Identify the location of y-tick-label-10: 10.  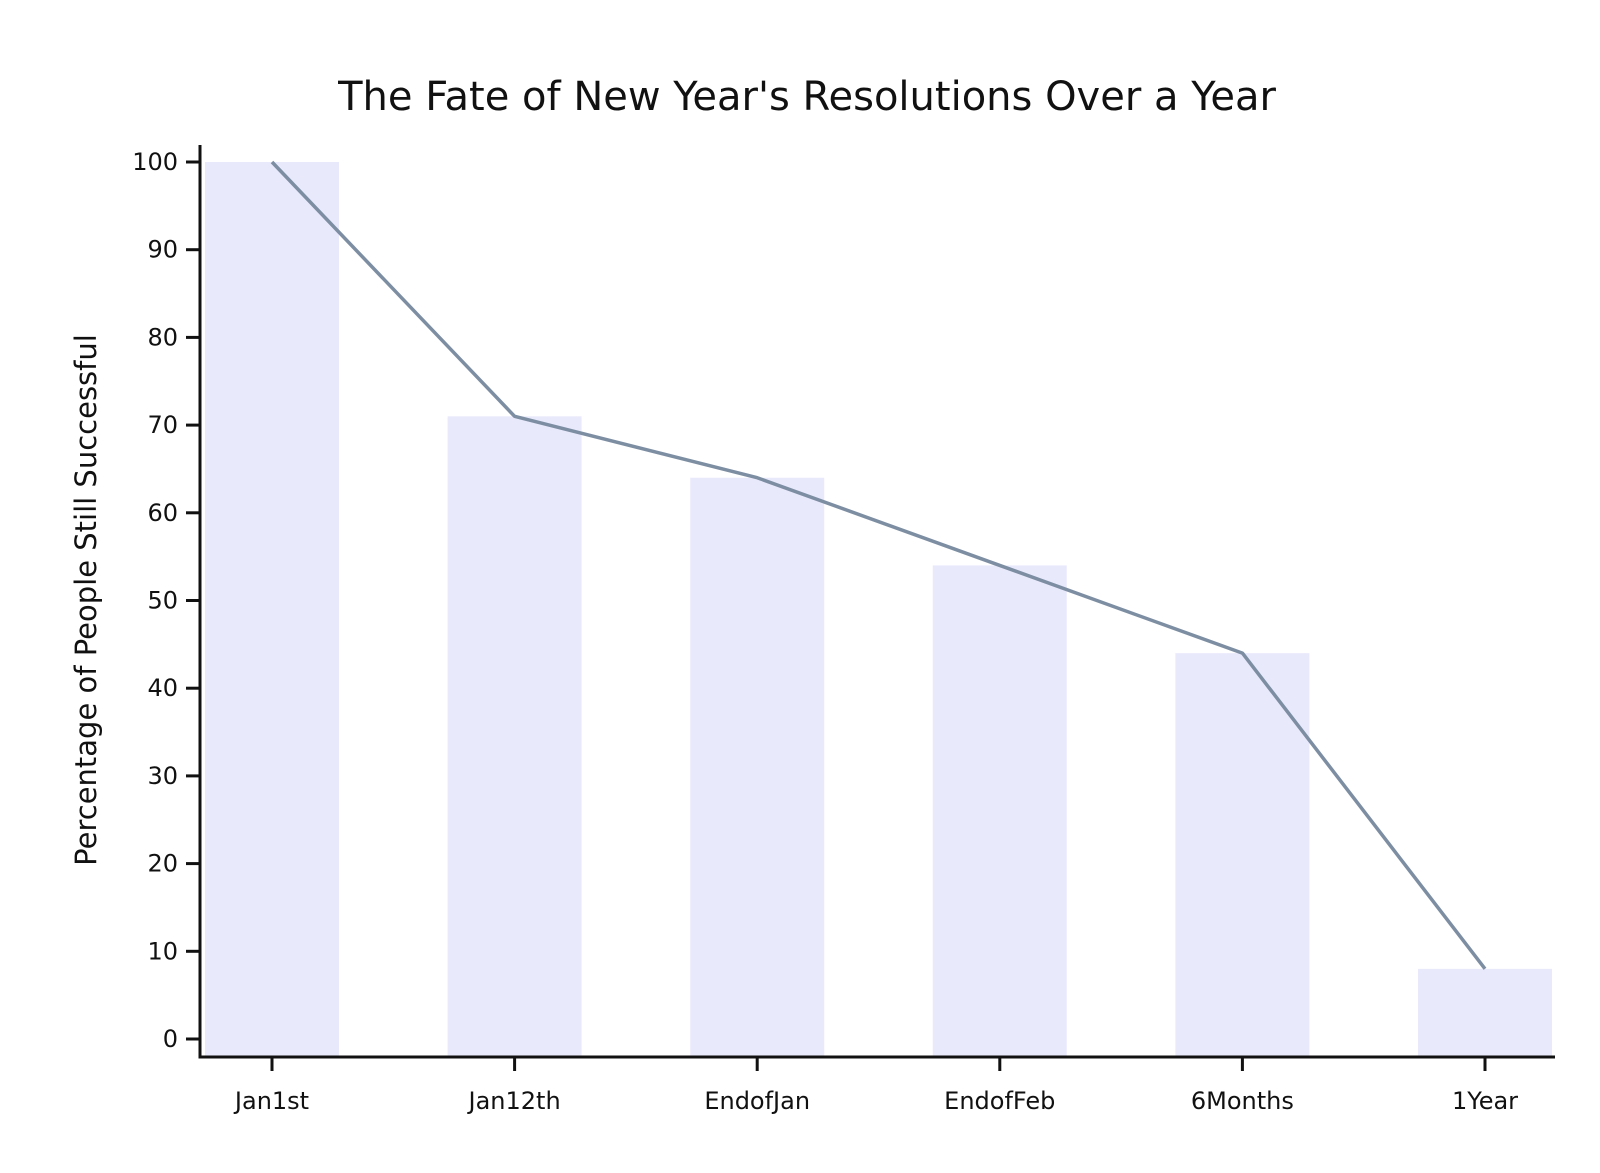
(162, 951).